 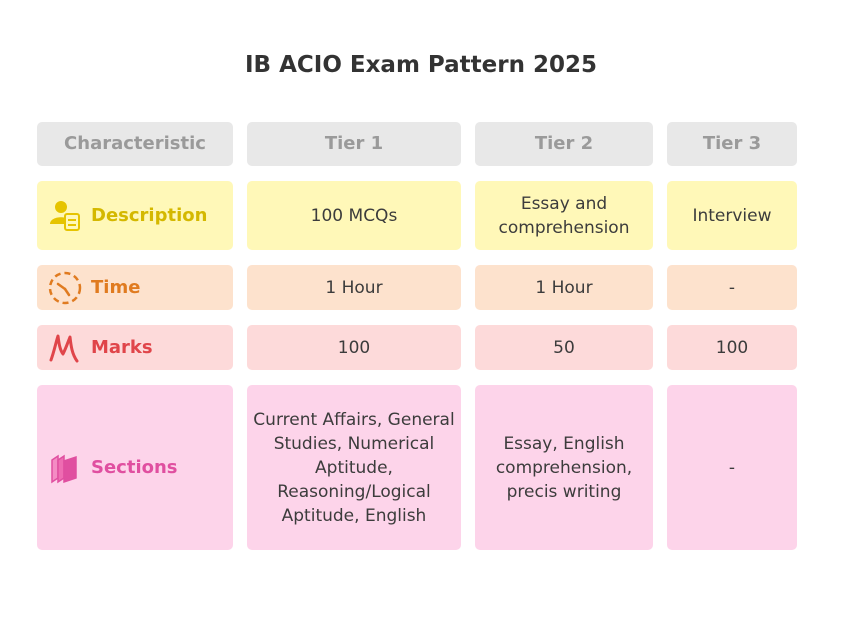 What do you see at coordinates (564, 215) in the screenshot?
I see `cell-tier2-description: Essay and comprehension` at bounding box center [564, 215].